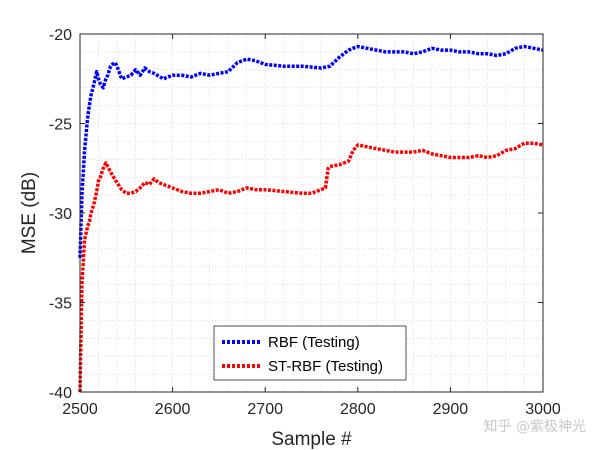 This screenshot has height=450, width=600. Describe the element at coordinates (60, 125) in the screenshot. I see `y-tick-label: -25` at that location.